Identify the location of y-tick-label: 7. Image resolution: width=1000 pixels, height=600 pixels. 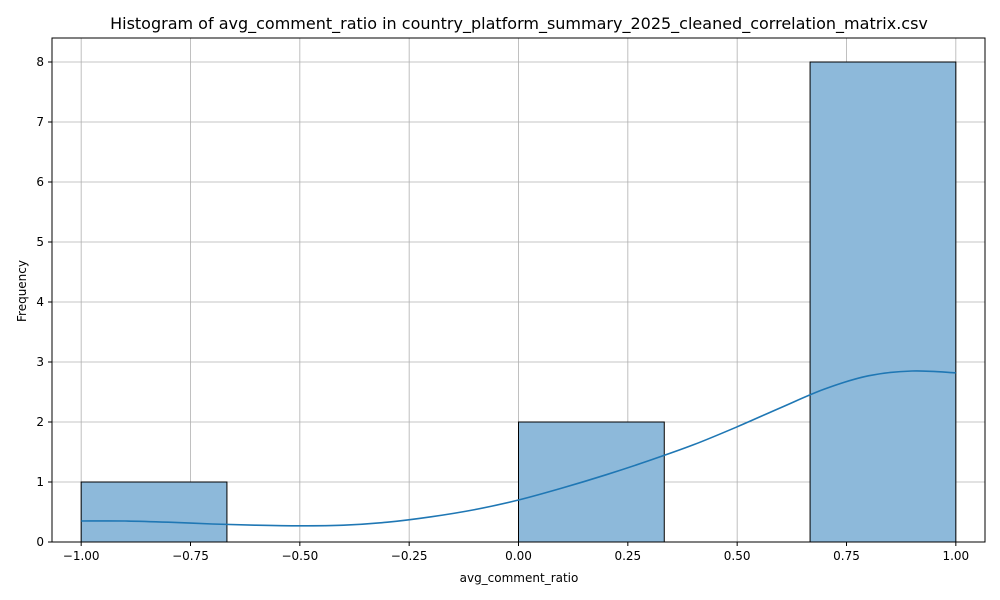
(40, 122).